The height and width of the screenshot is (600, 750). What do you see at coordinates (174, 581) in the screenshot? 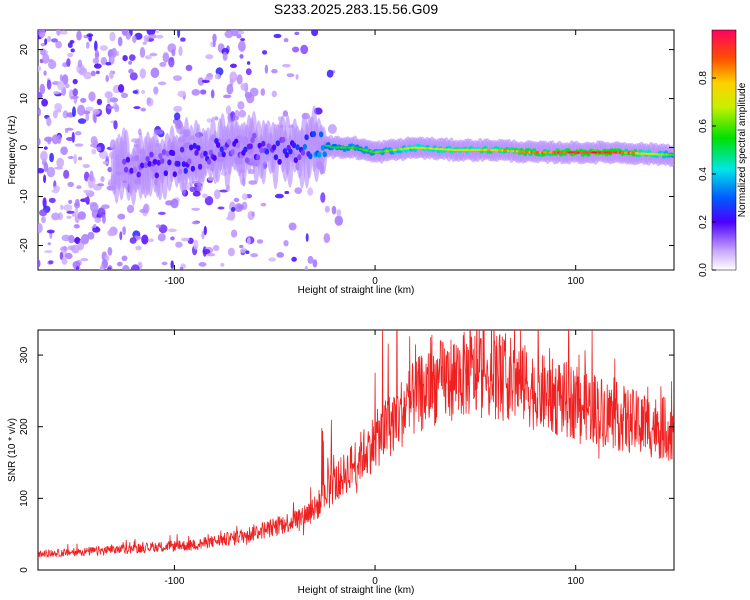
I see `snr-x-tick-label: -100` at bounding box center [174, 581].